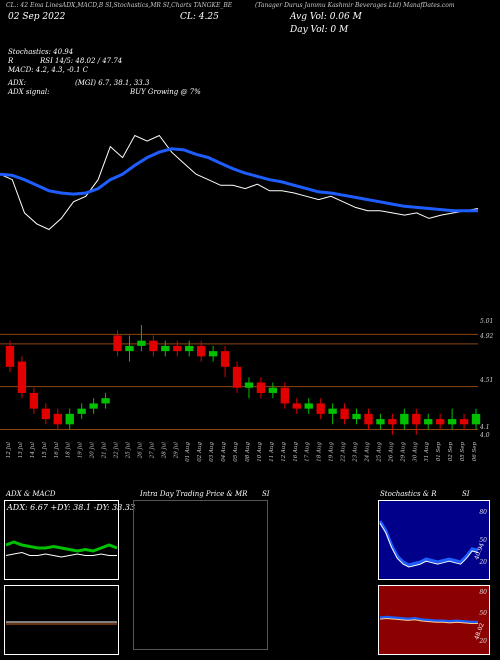  What do you see at coordinates (475, 452) in the screenshot?
I see `x-tick-label: 06 Sep` at bounding box center [475, 452].